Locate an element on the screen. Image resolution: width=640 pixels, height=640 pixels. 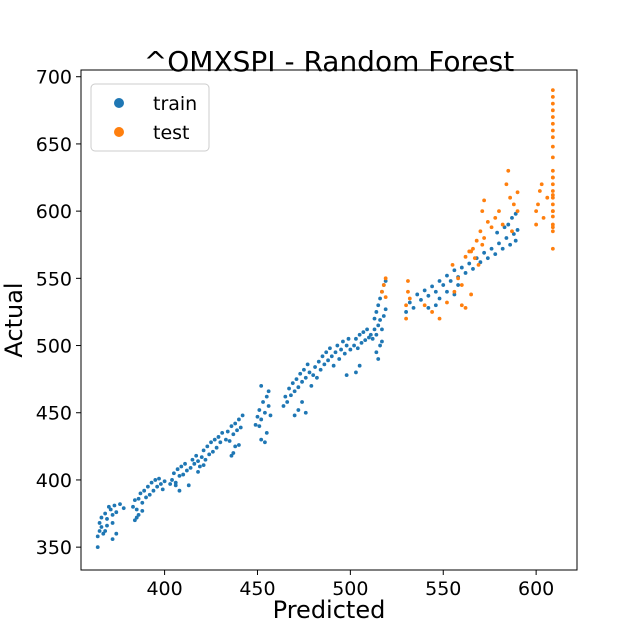
test-legend-marker is located at coordinates (119, 132).